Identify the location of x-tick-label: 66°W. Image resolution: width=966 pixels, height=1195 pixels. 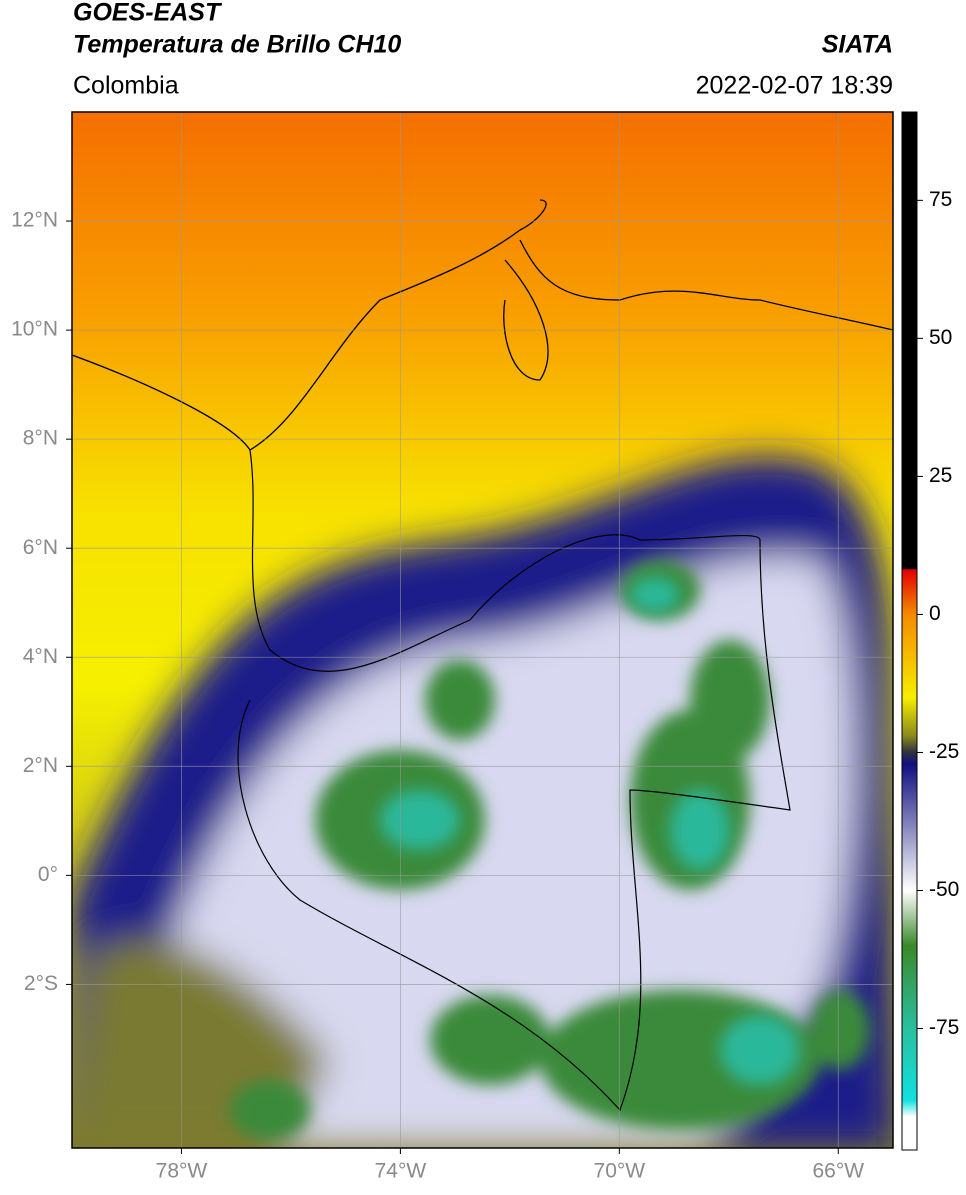
(838, 1171).